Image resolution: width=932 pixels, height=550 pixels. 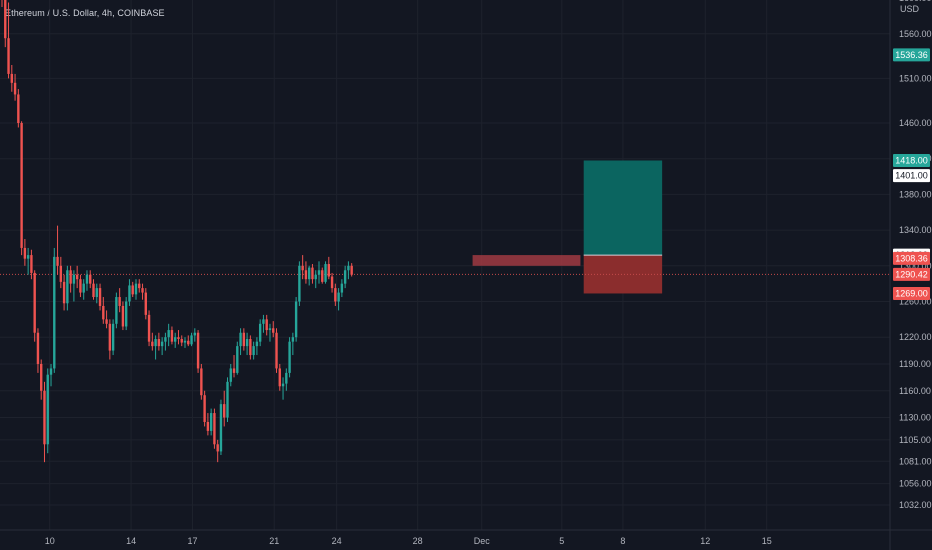 I want to click on resistance-zone, so click(x=526, y=260).